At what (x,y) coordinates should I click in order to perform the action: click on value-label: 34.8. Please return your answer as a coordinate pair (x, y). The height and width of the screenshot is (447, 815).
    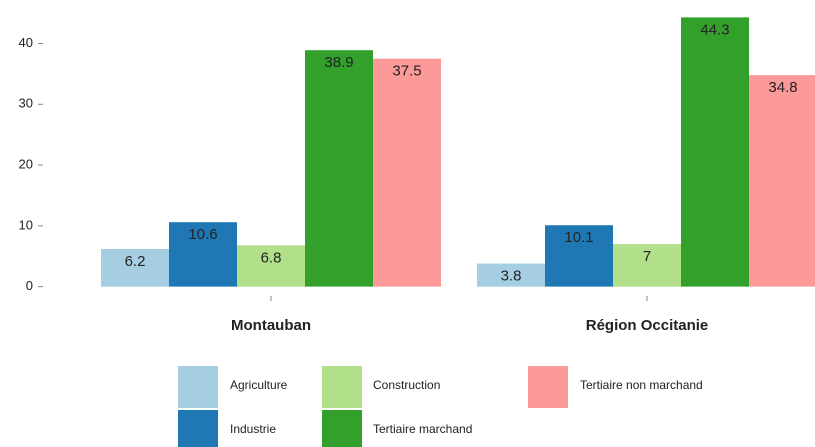
    Looking at the image, I should click on (782, 87).